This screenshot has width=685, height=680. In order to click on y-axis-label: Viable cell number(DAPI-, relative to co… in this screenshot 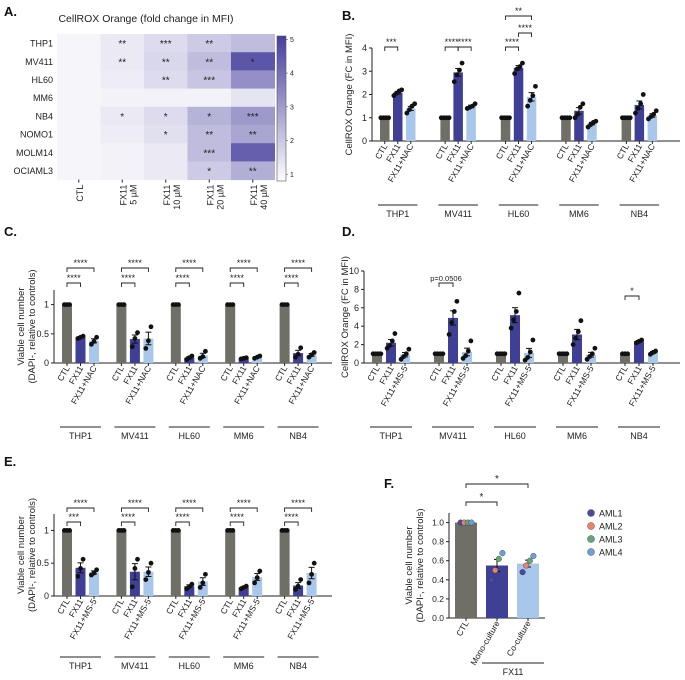, I will do `click(27, 555)`.